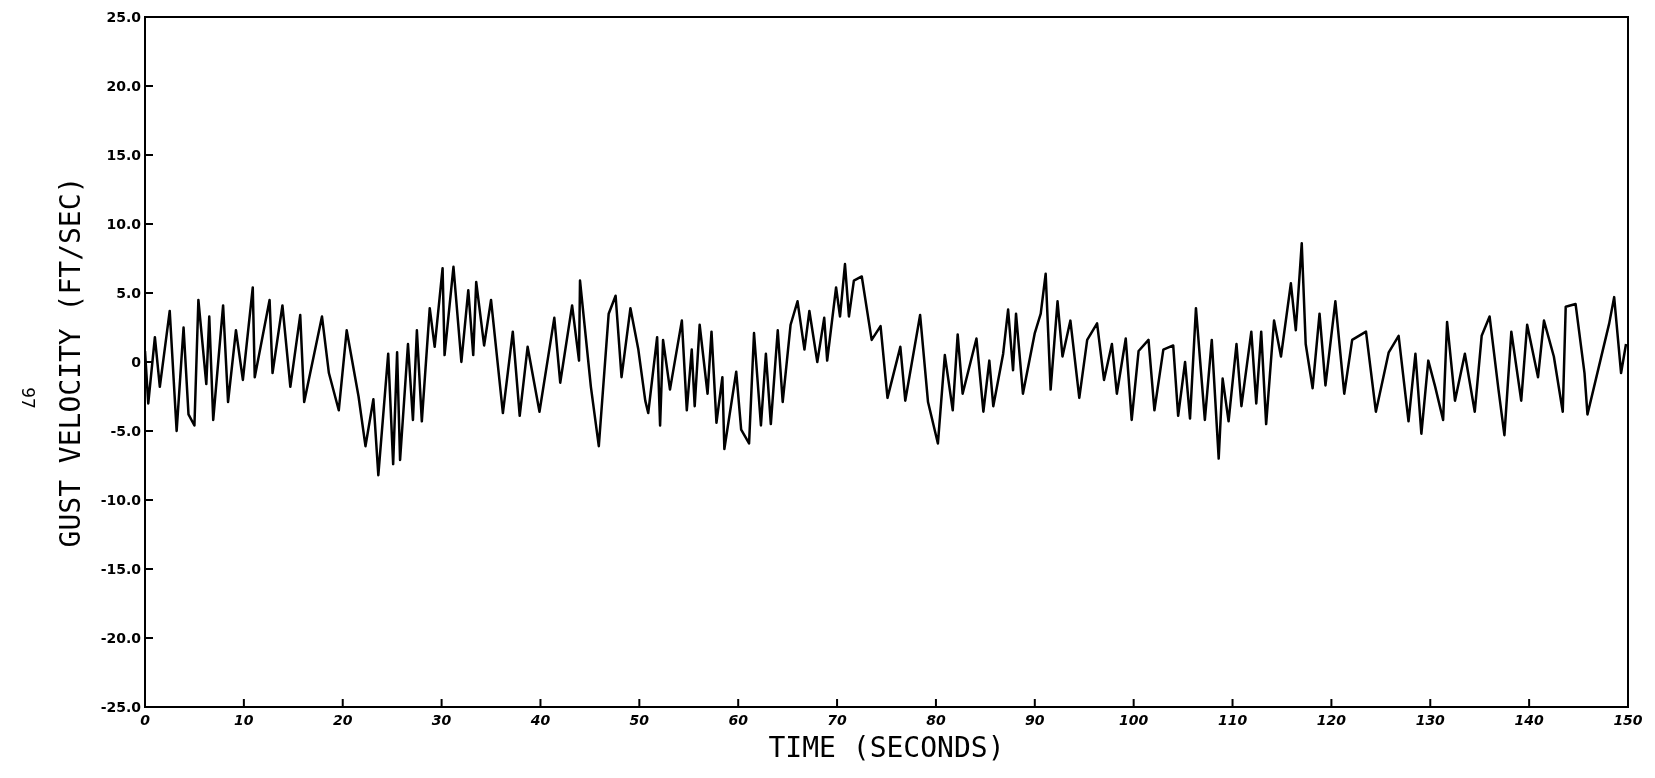 The height and width of the screenshot is (778, 1655). Describe the element at coordinates (124, 86) in the screenshot. I see `y-tick-label: 20.0` at that location.